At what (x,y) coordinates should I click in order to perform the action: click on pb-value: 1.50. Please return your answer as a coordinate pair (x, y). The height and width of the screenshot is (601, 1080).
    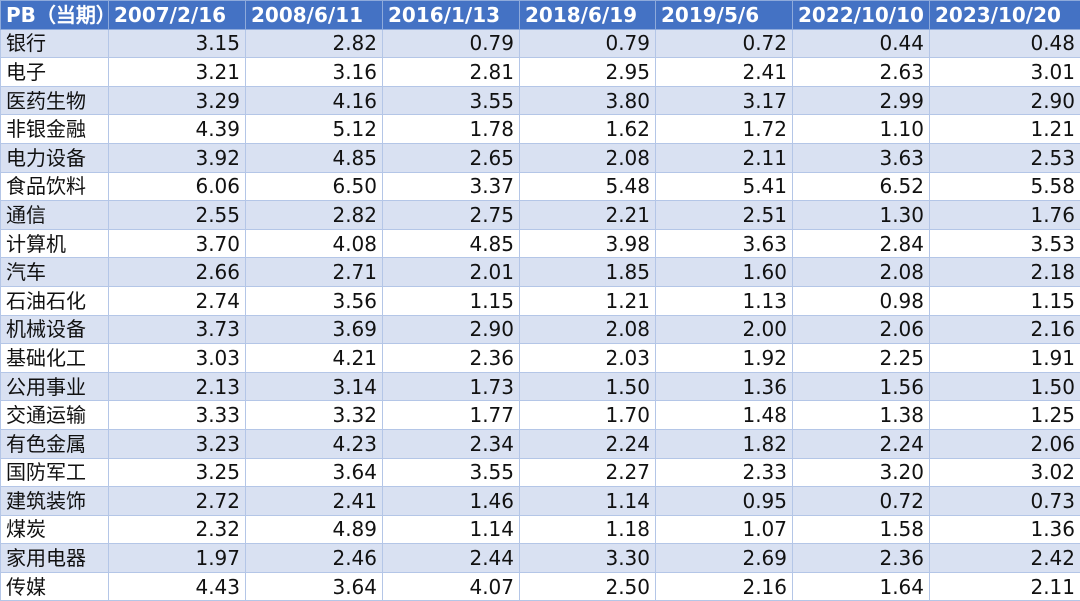
    Looking at the image, I should click on (587, 386).